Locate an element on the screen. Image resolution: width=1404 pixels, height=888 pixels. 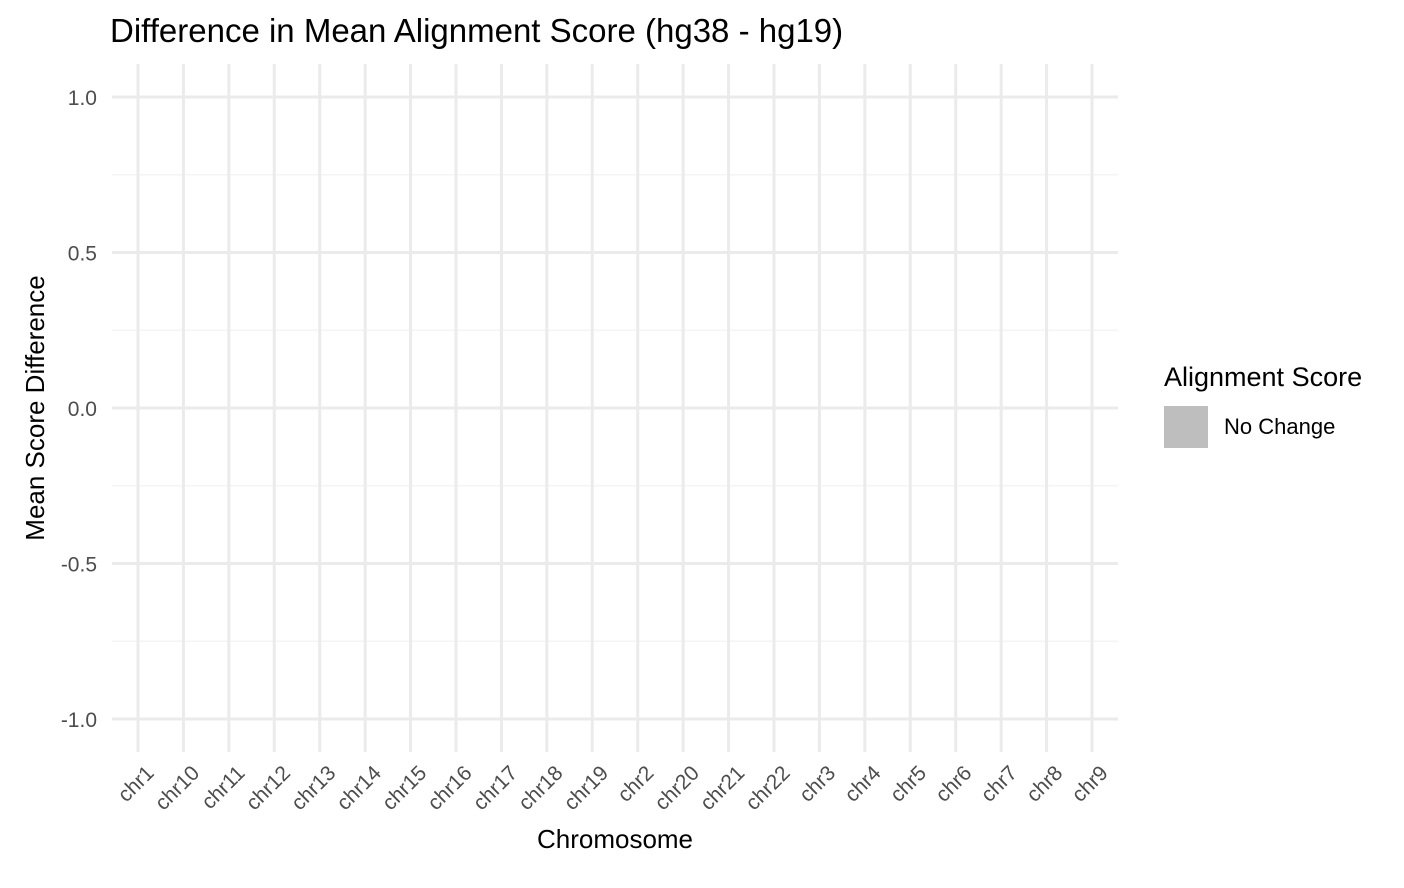
x-tick-label: chr19 is located at coordinates (586, 787).